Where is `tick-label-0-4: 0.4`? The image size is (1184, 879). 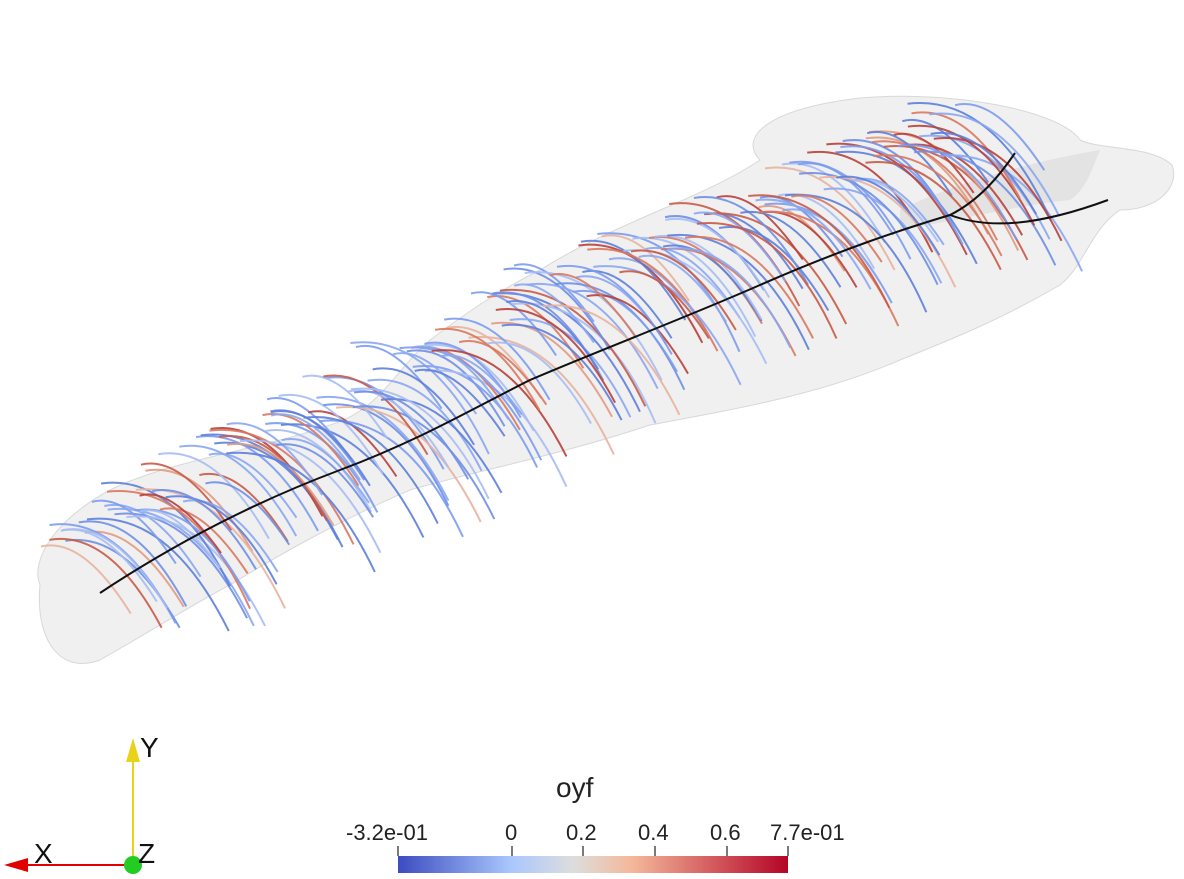 tick-label-0-4: 0.4 is located at coordinates (653, 832).